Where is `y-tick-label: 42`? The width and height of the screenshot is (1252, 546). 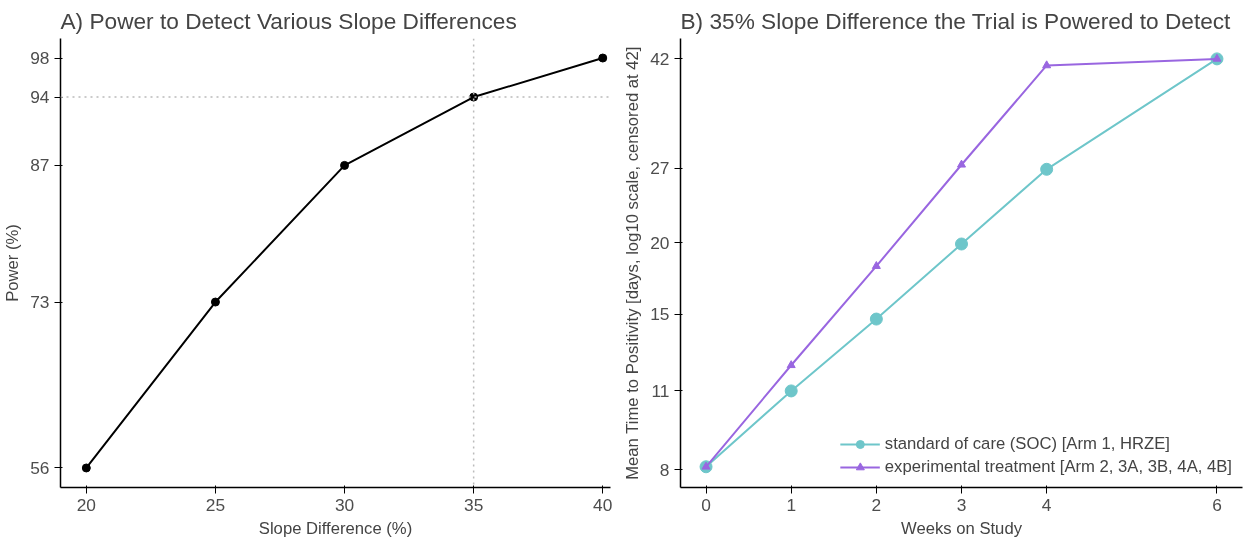
y-tick-label: 42 is located at coordinates (660, 58).